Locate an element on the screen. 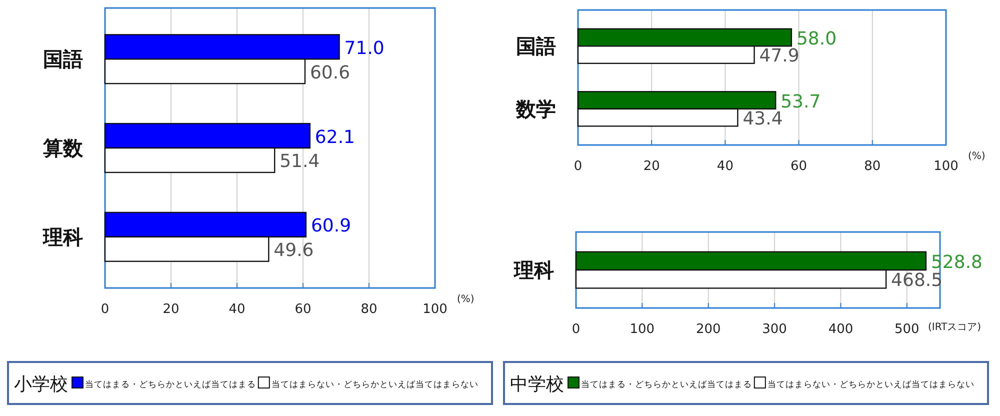  x-tick-label: 200 is located at coordinates (708, 329).